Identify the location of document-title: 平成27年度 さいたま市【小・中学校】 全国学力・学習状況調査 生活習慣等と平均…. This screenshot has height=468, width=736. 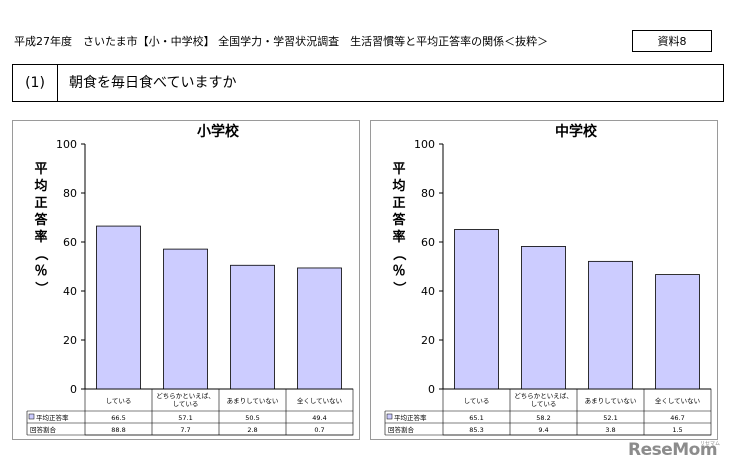
(281, 41).